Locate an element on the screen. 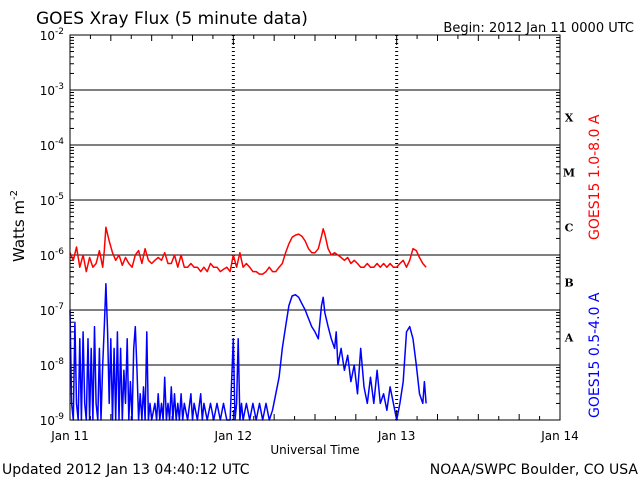  credit-text: NOAA/SWPC Boulder, CO USA is located at coordinates (534, 470).